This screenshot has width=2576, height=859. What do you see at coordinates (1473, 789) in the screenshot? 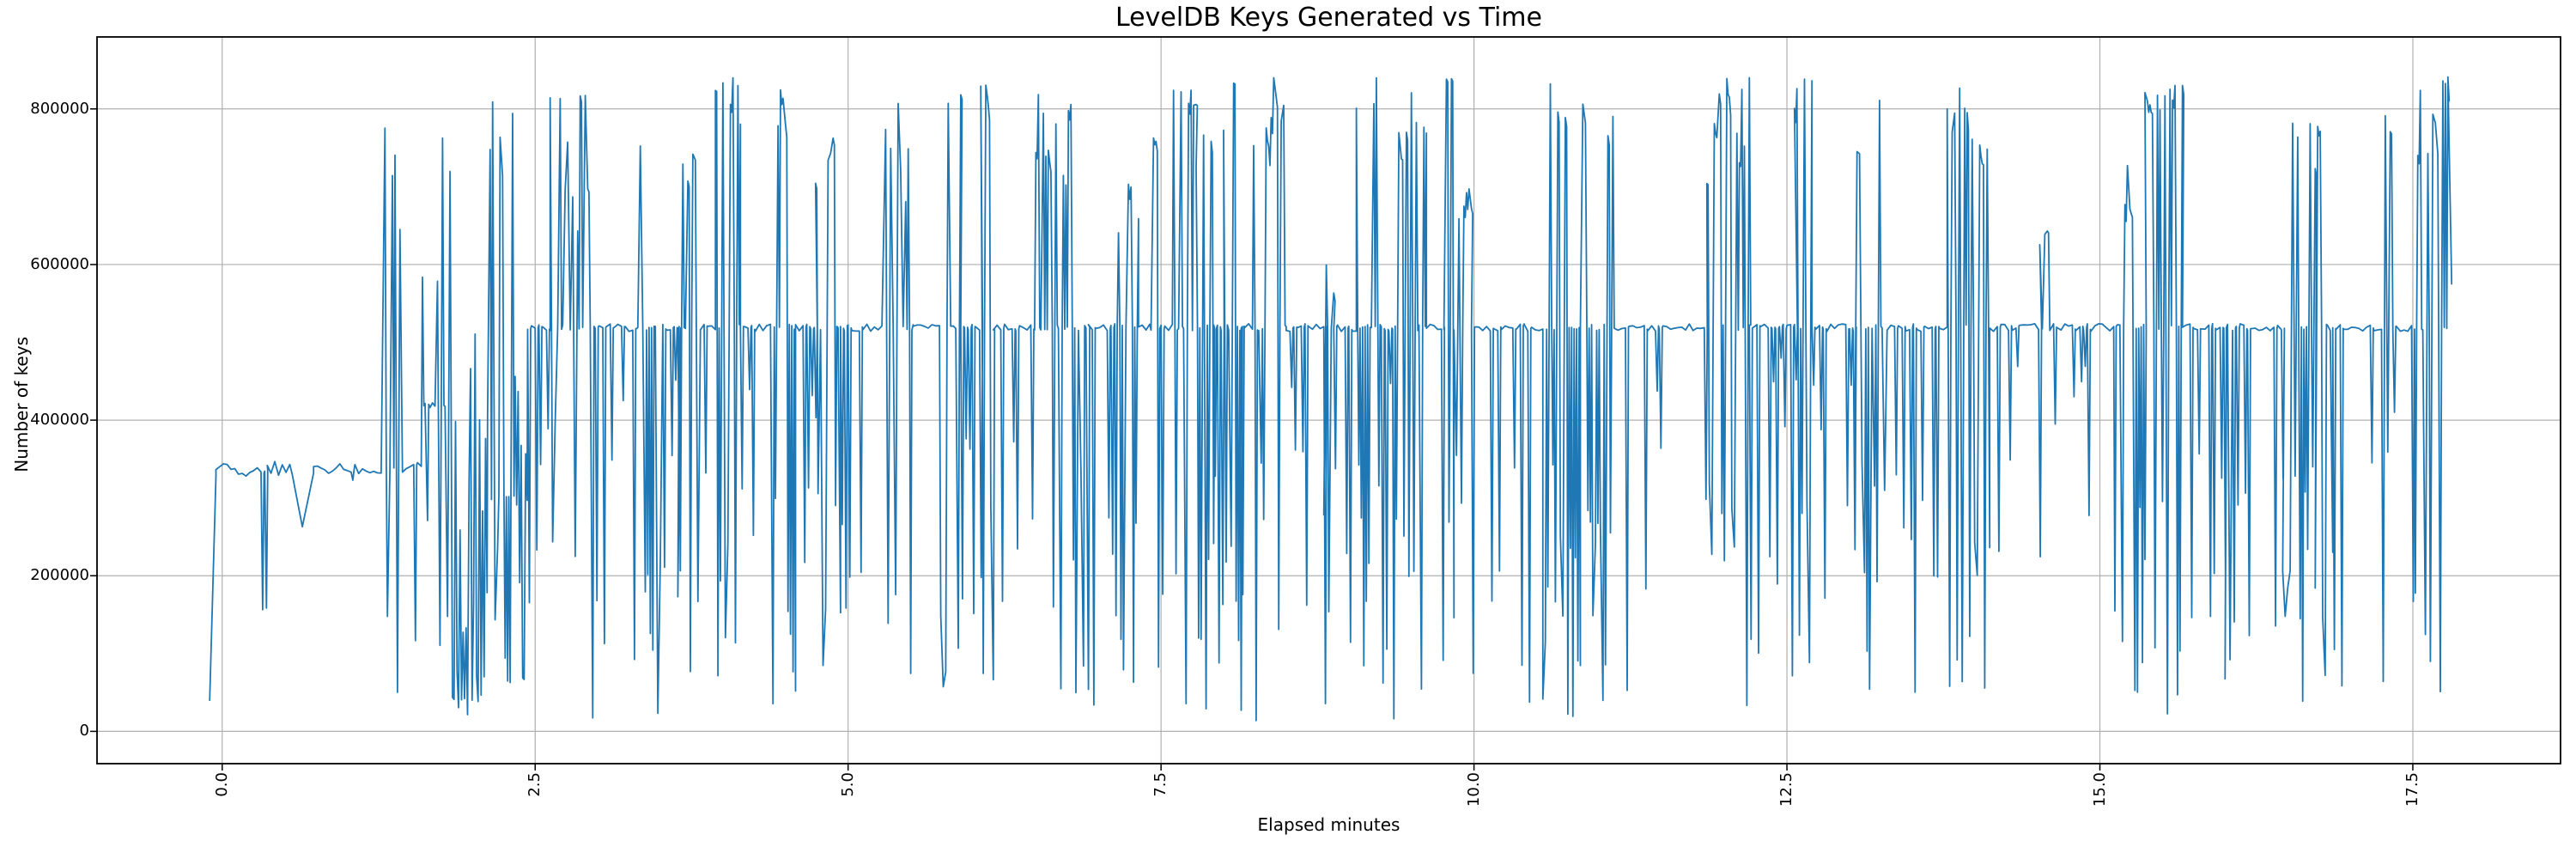
I see `x-tick-label: 10.0` at bounding box center [1473, 789].